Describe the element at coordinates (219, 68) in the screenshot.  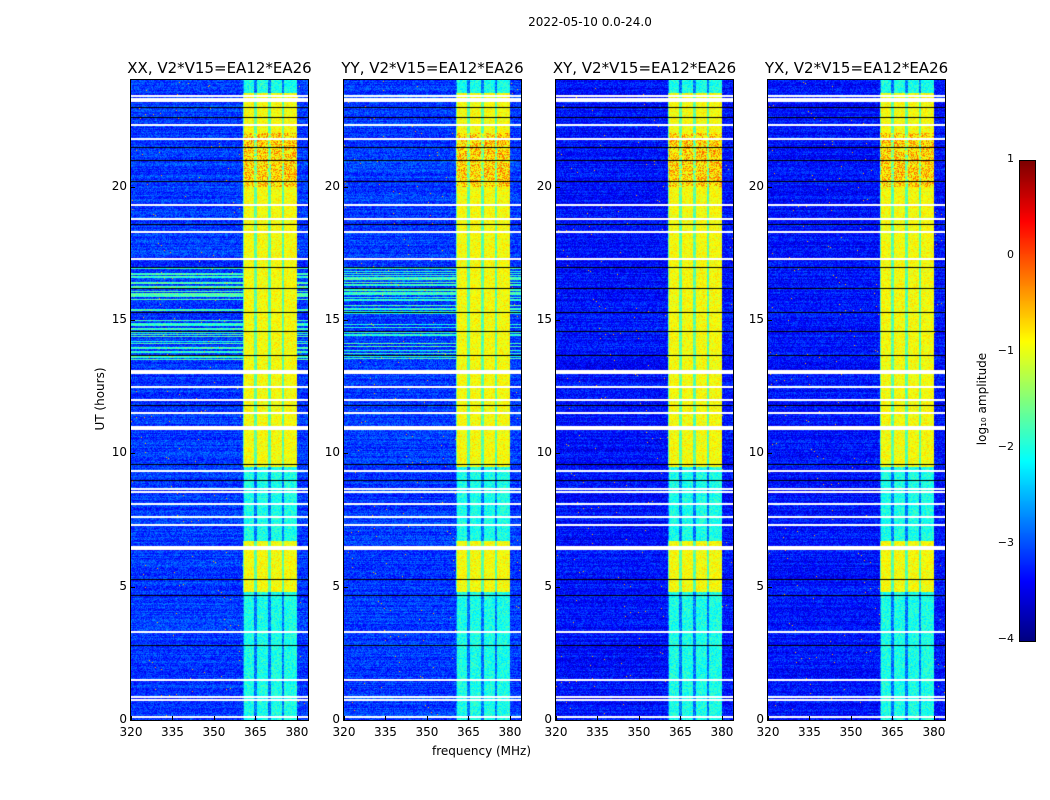
I see `panel-title: XX, V2*V15=EA12*EA26` at that location.